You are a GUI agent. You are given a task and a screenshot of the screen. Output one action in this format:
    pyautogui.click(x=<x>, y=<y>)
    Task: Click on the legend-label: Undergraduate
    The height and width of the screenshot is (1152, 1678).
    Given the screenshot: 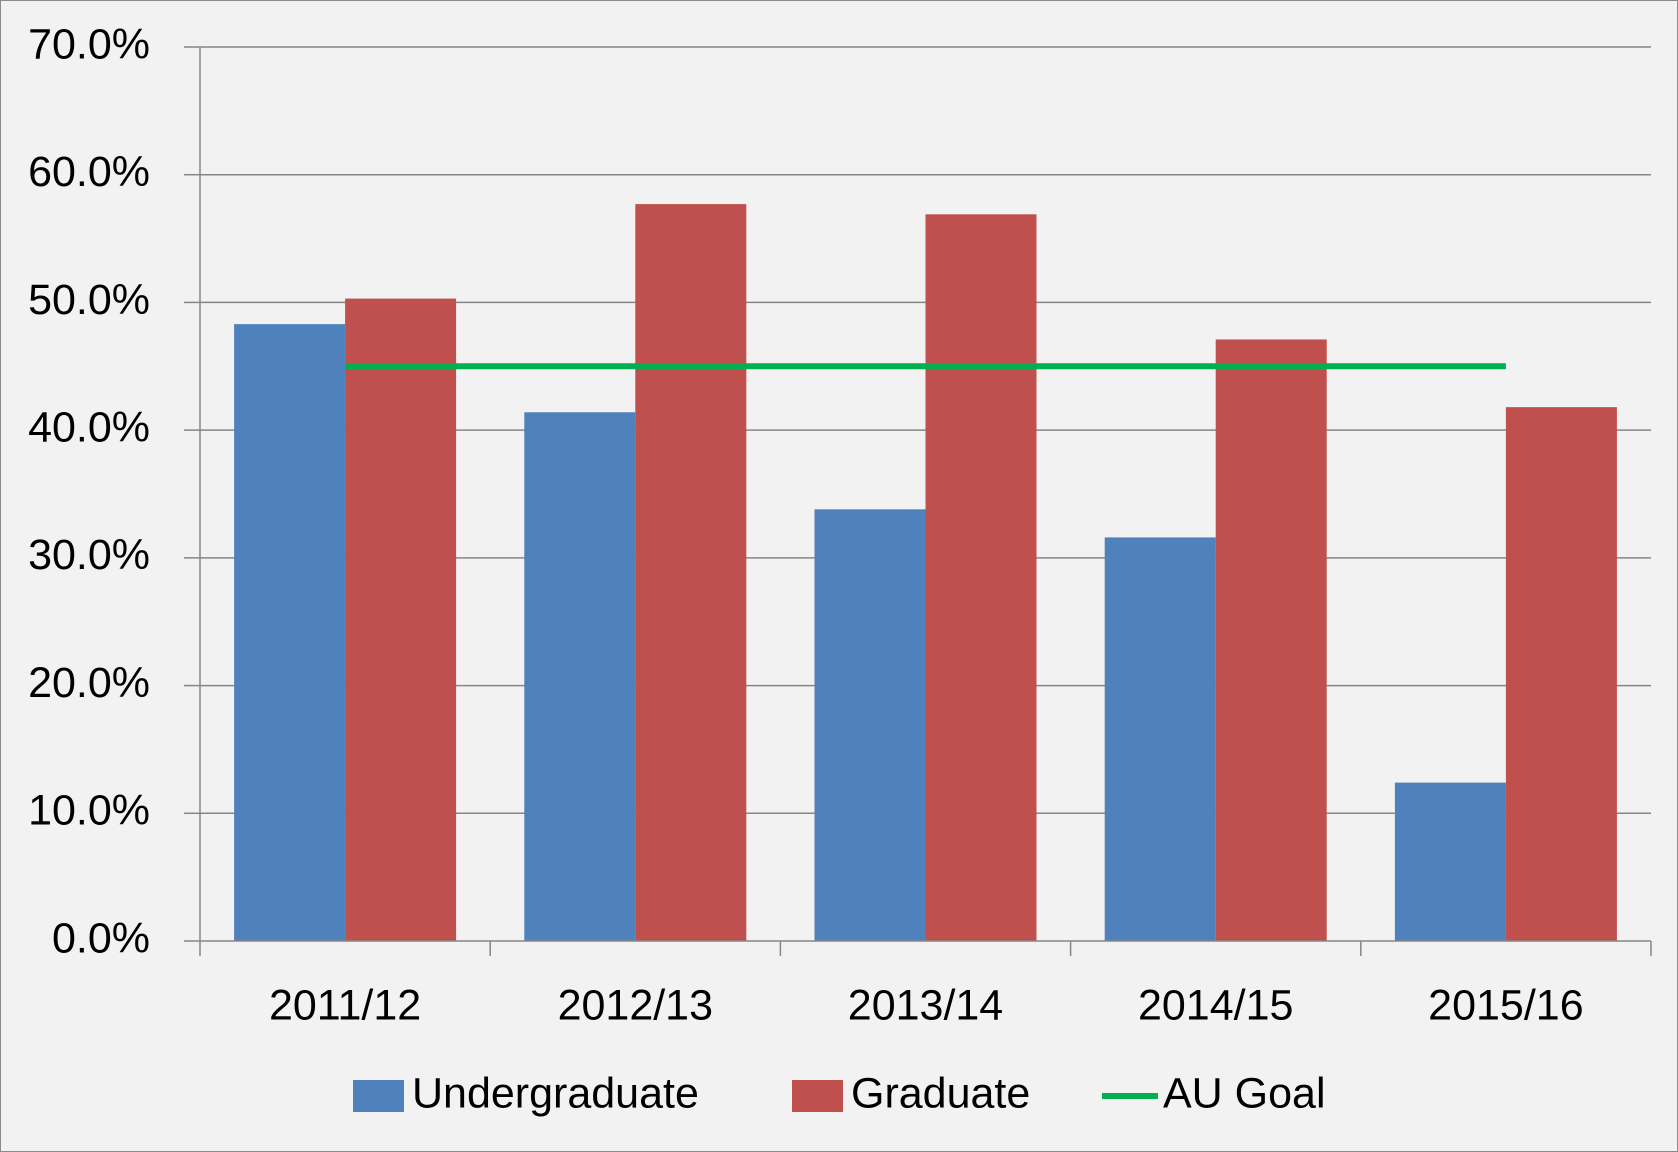 What is the action you would take?
    pyautogui.click(x=555, y=1093)
    